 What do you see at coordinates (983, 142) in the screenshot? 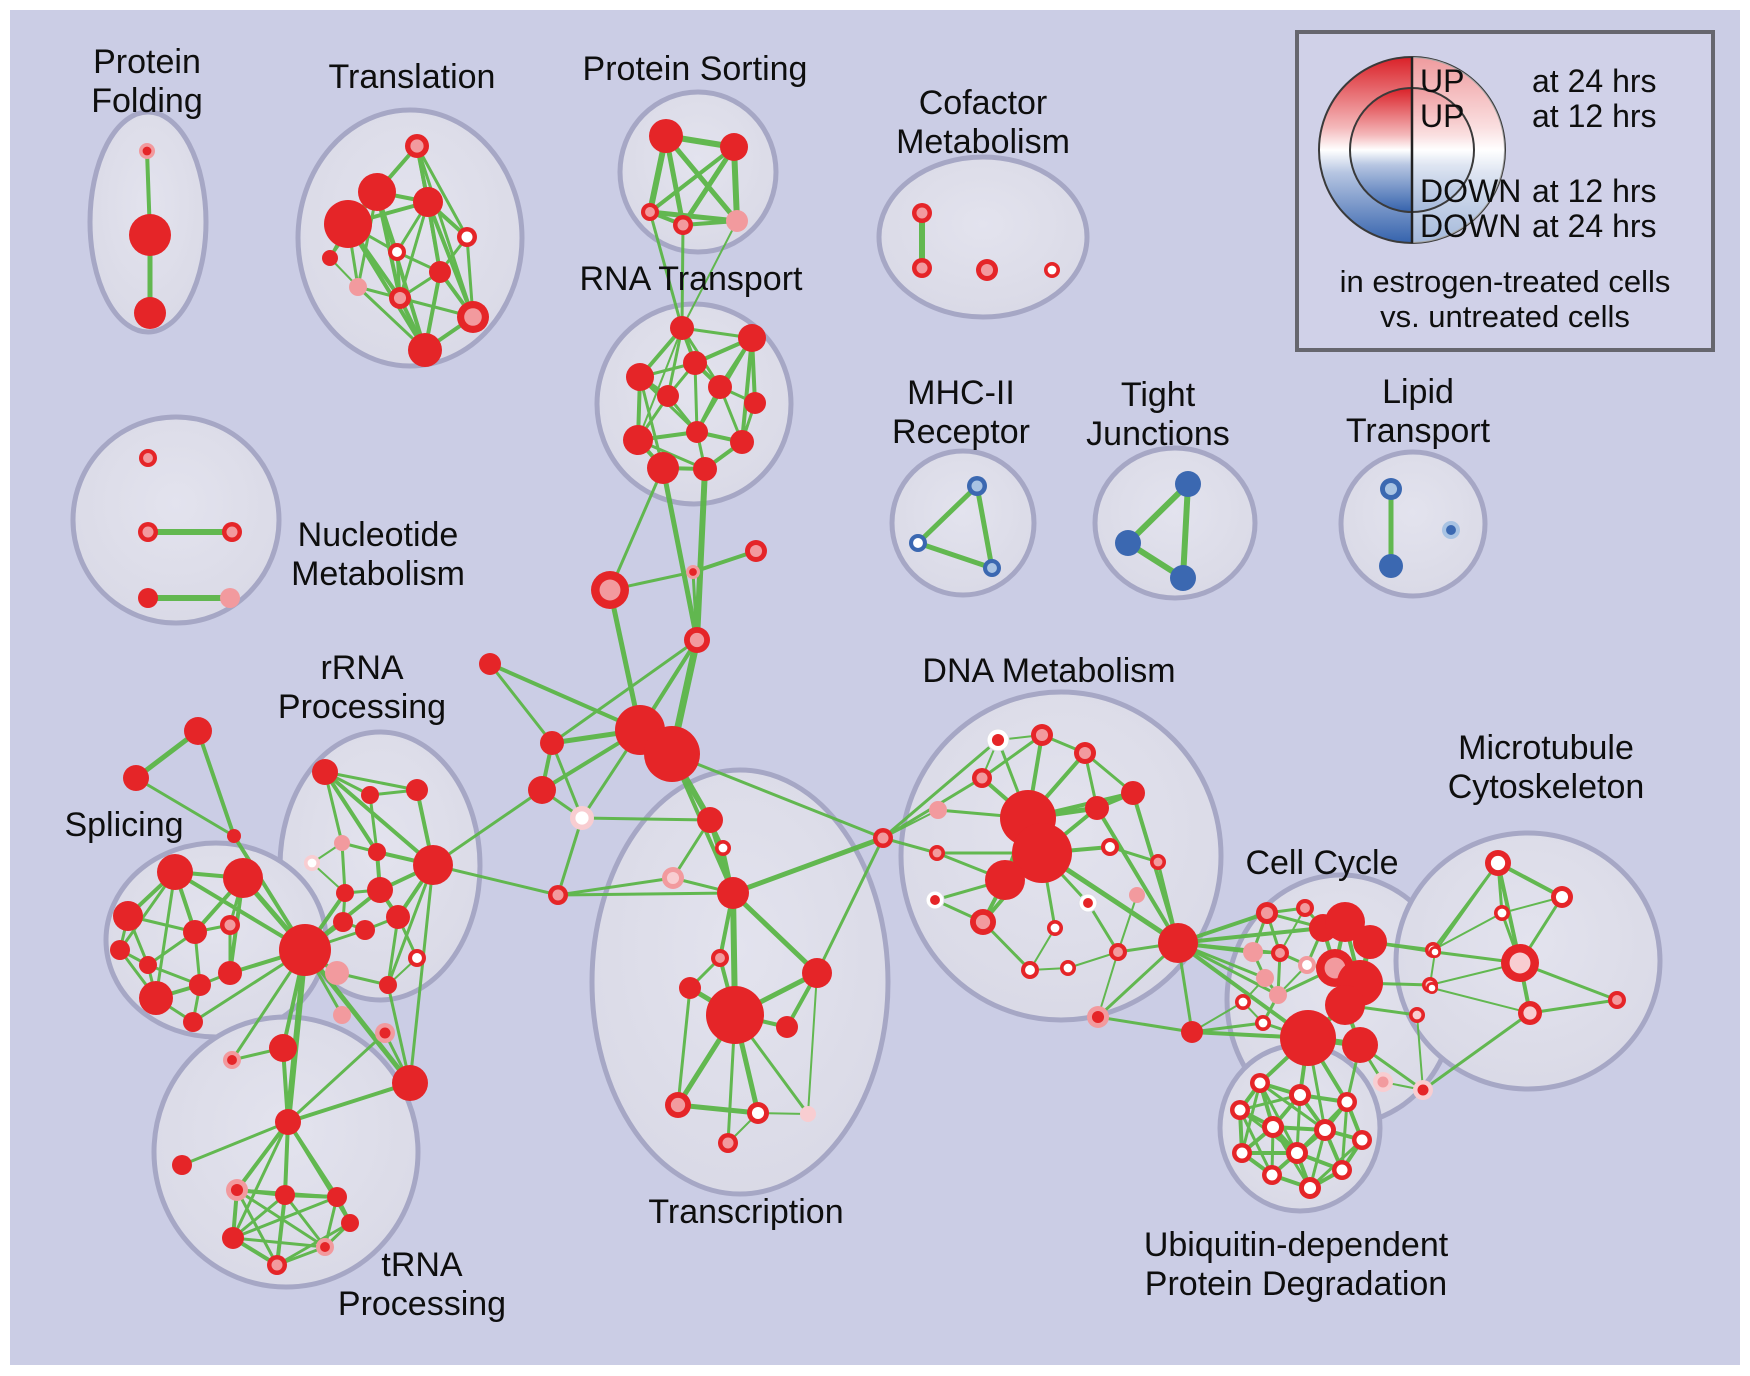
I see `cluster-cofactor-metabolism-label-line2: Metabolism` at bounding box center [983, 142].